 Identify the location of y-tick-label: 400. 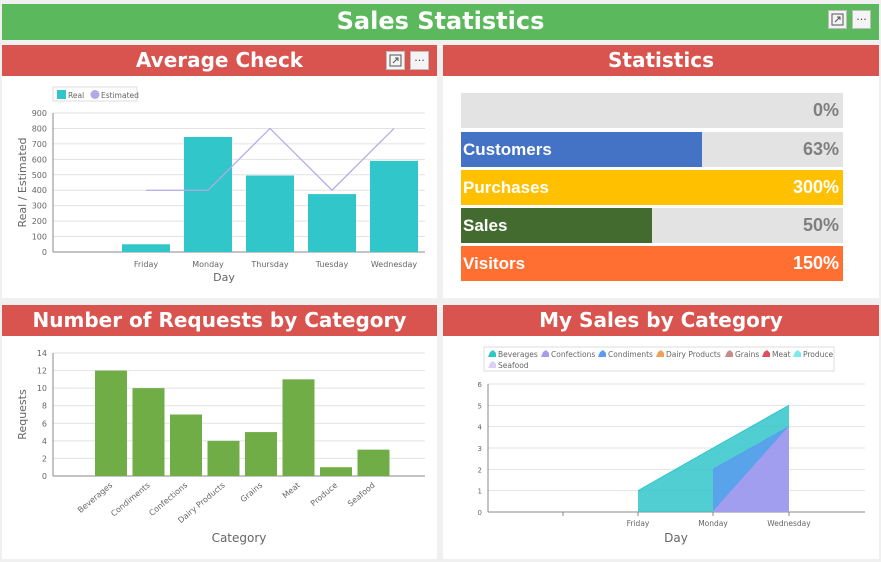
(39, 190).